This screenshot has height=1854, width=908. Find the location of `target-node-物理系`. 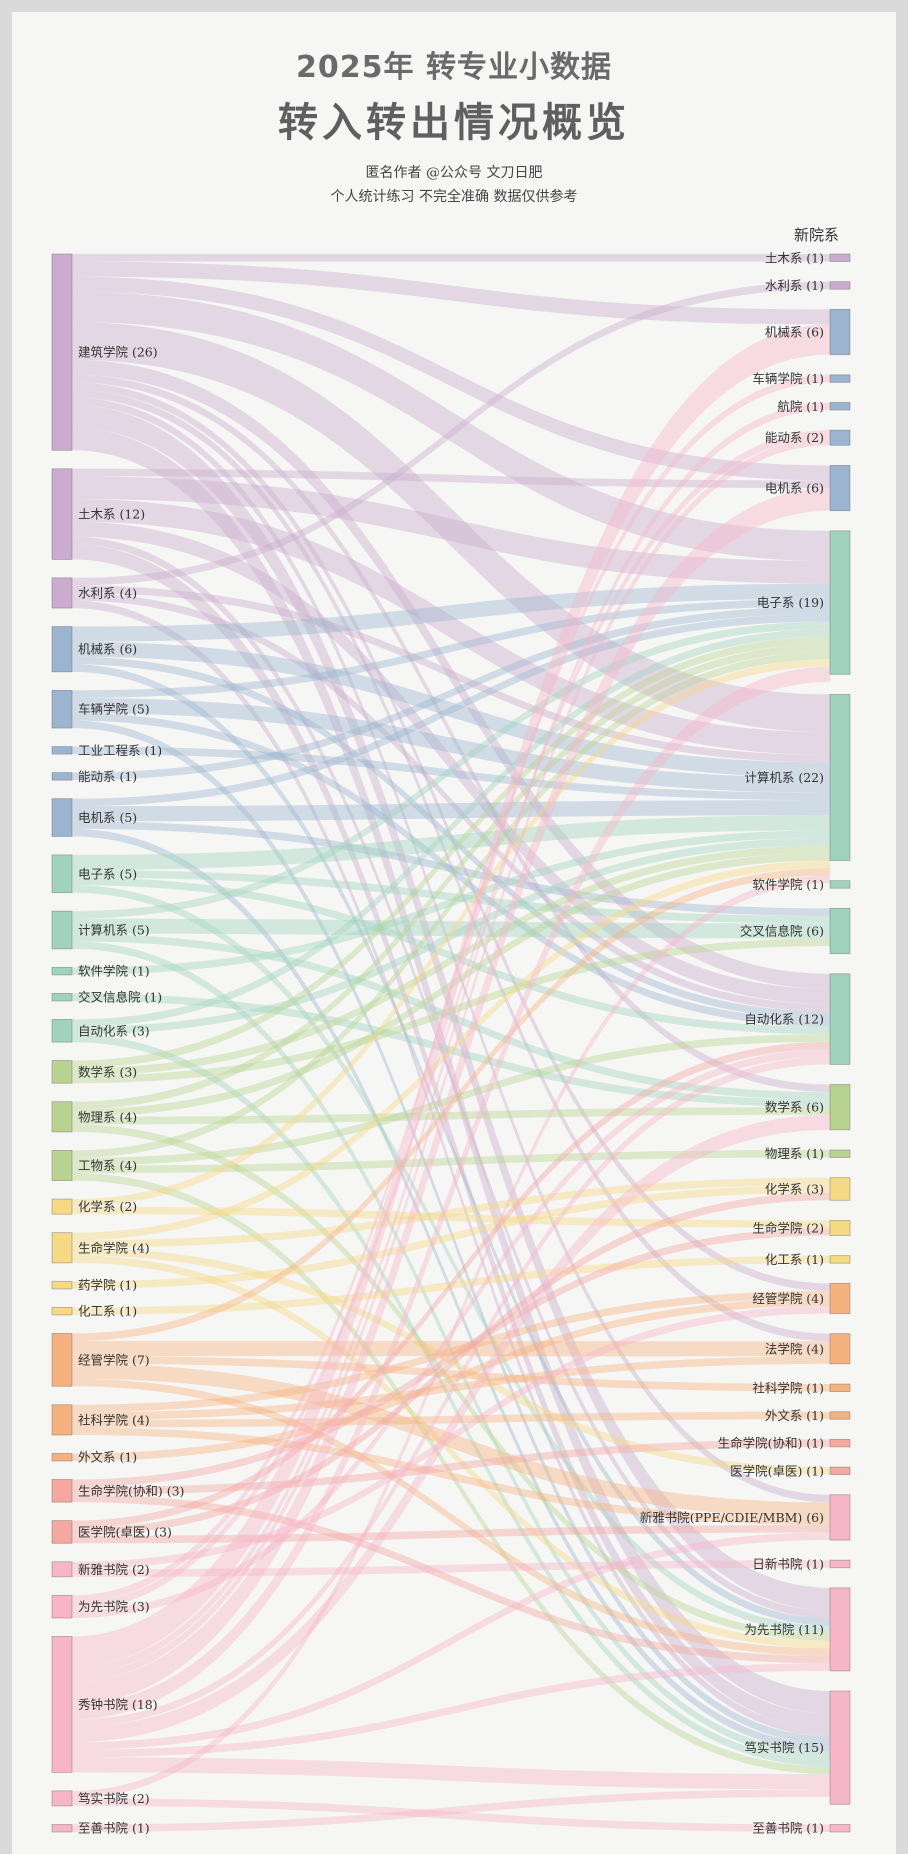

target-node-物理系 is located at coordinates (840, 1153).